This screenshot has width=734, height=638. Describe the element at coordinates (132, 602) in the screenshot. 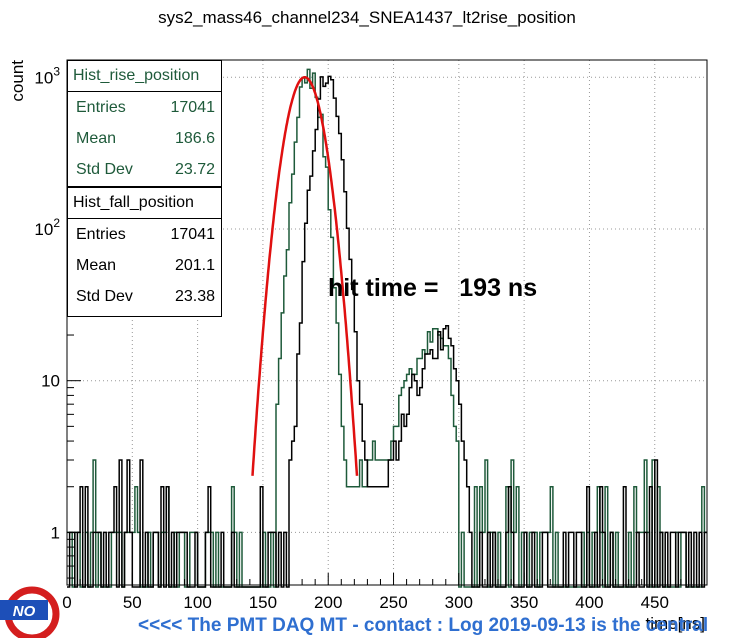

I see `x-tick-label: 50` at that location.